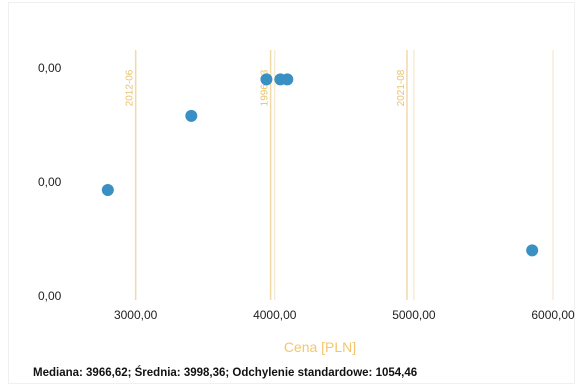  I want to click on reference-line-label-2: 2021-08, so click(401, 87).